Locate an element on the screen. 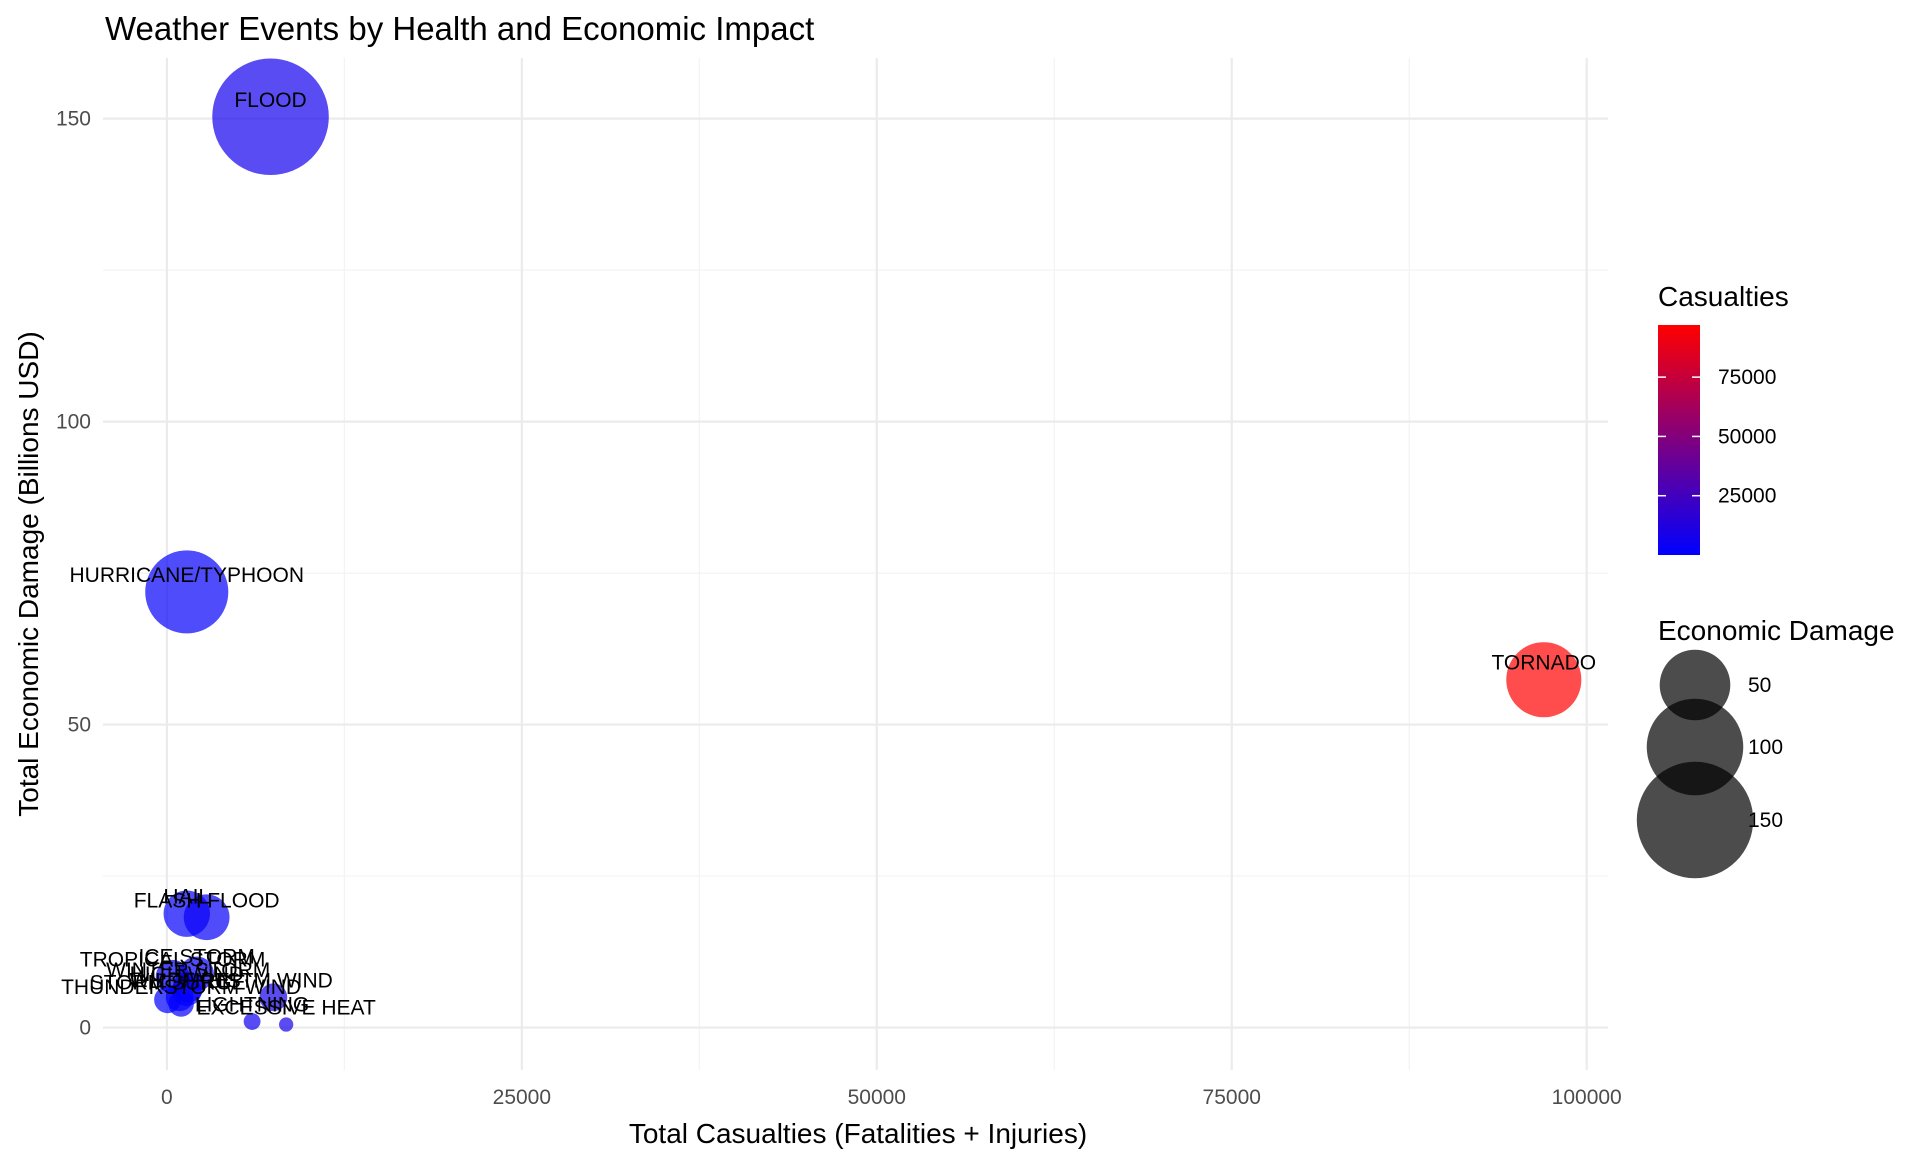  point-label: HAIL is located at coordinates (186, 897).